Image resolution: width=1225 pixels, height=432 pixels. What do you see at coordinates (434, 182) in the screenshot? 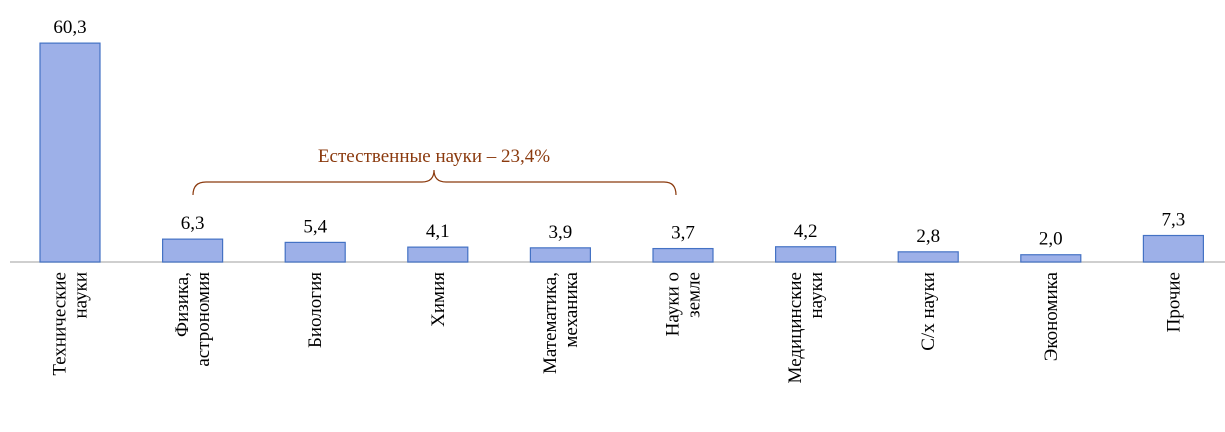
I see `brace` at bounding box center [434, 182].